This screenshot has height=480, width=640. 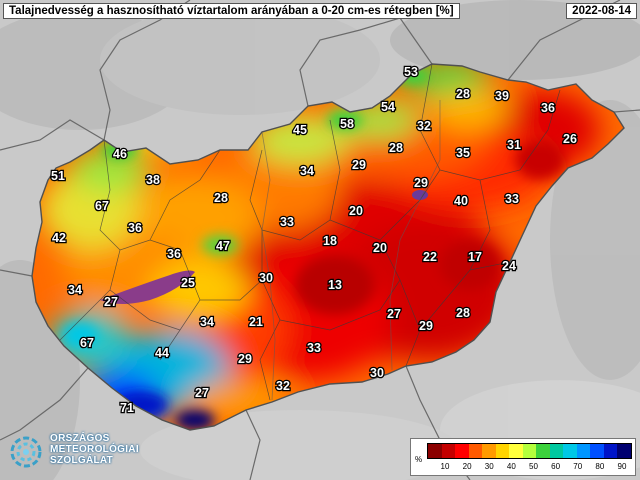 What do you see at coordinates (426, 326) in the screenshot?
I see `station-value-42: 29` at bounding box center [426, 326].